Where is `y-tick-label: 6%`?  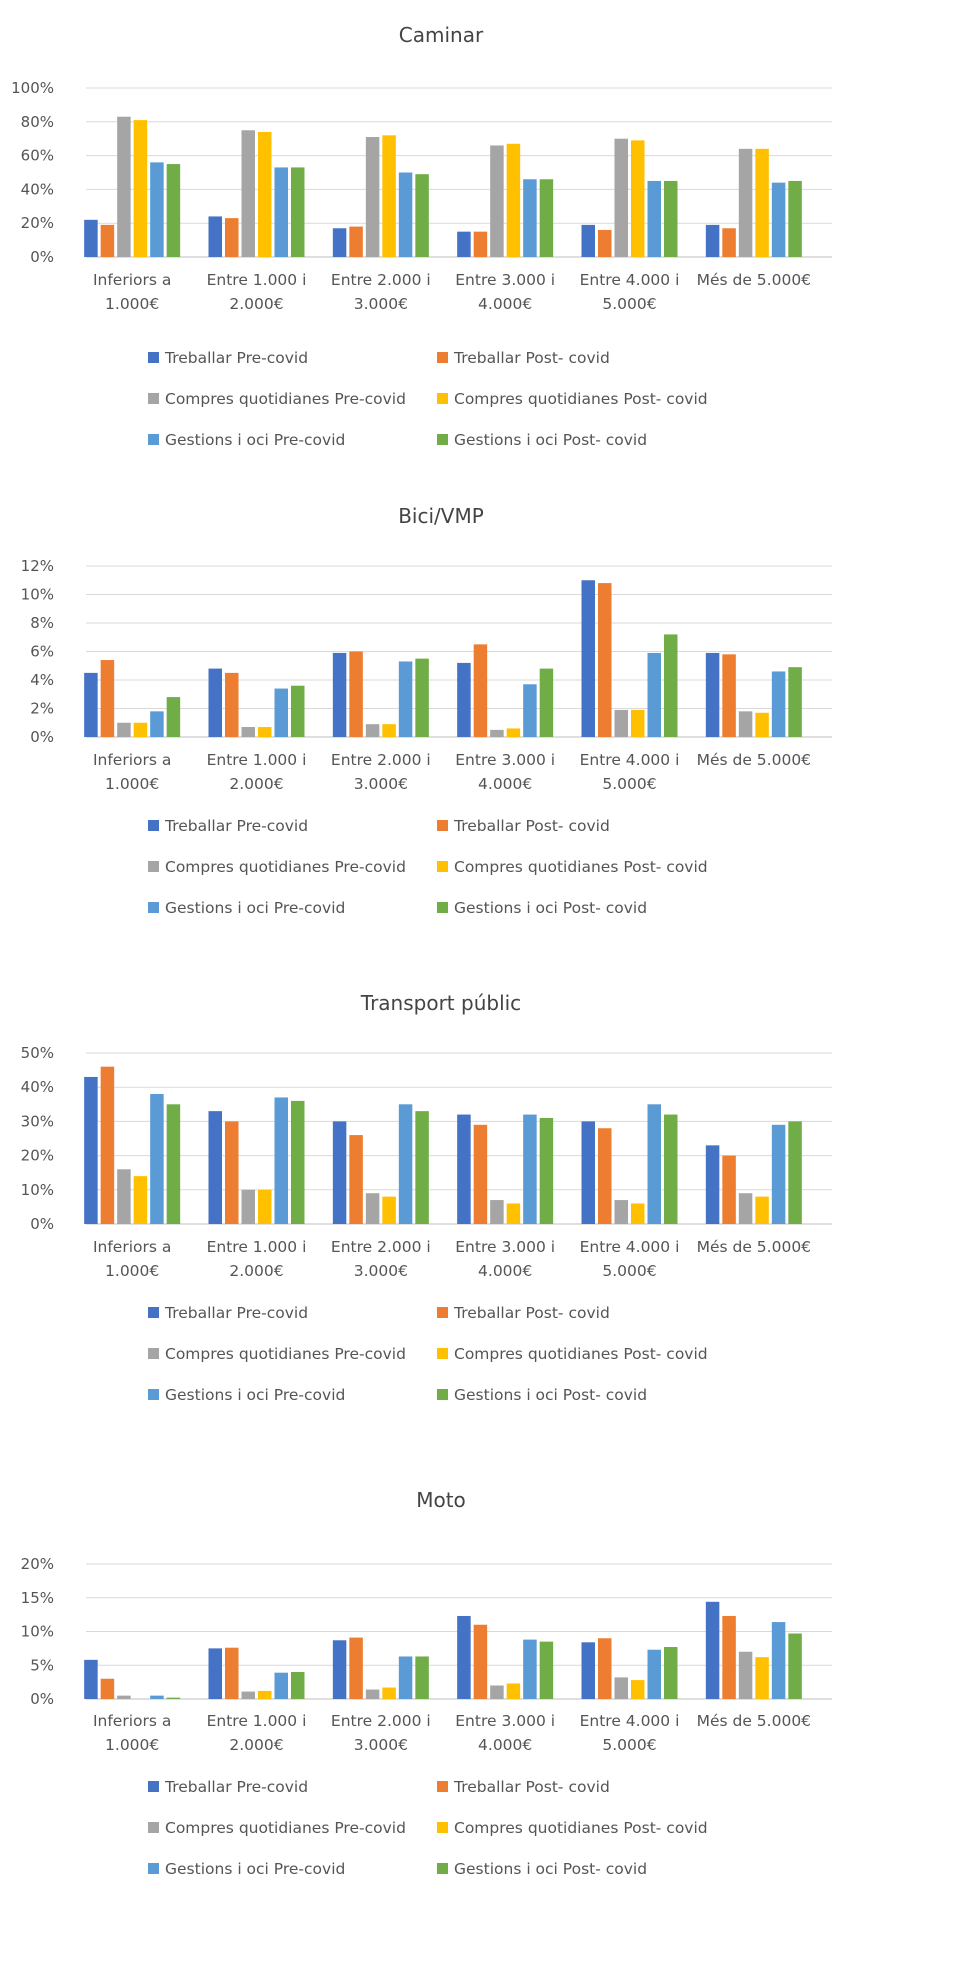 y-tick-label: 6% is located at coordinates (42, 652).